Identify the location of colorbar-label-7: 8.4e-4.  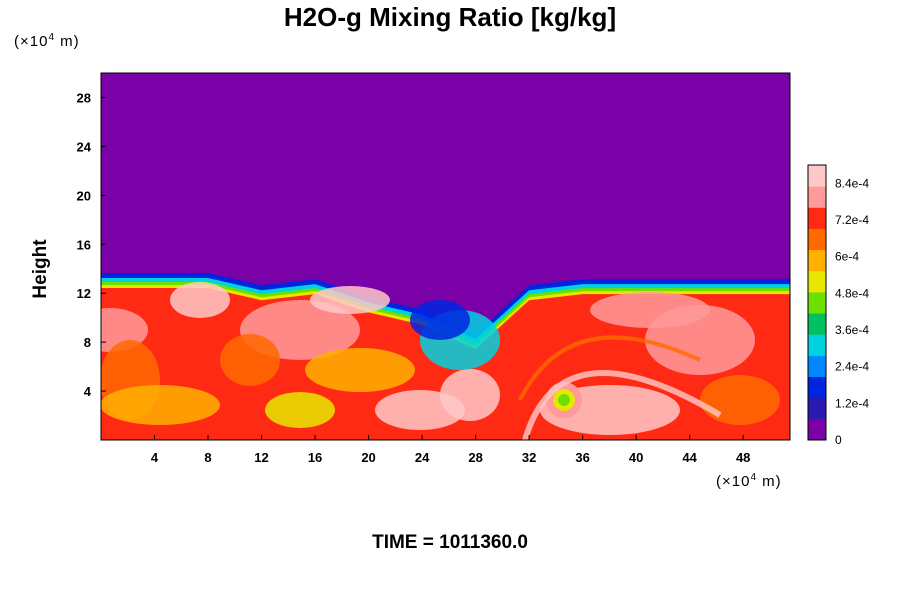
(852, 183).